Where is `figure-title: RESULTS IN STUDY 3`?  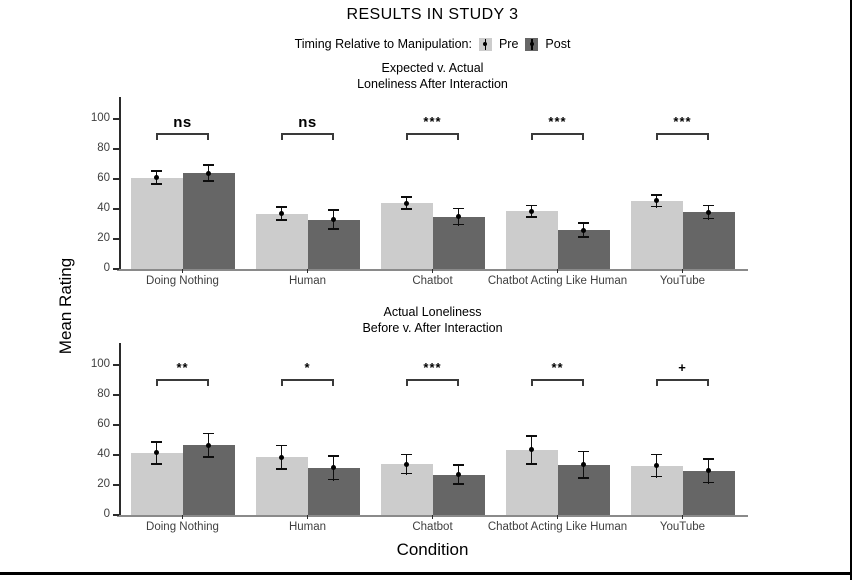 figure-title: RESULTS IN STUDY 3 is located at coordinates (432, 14).